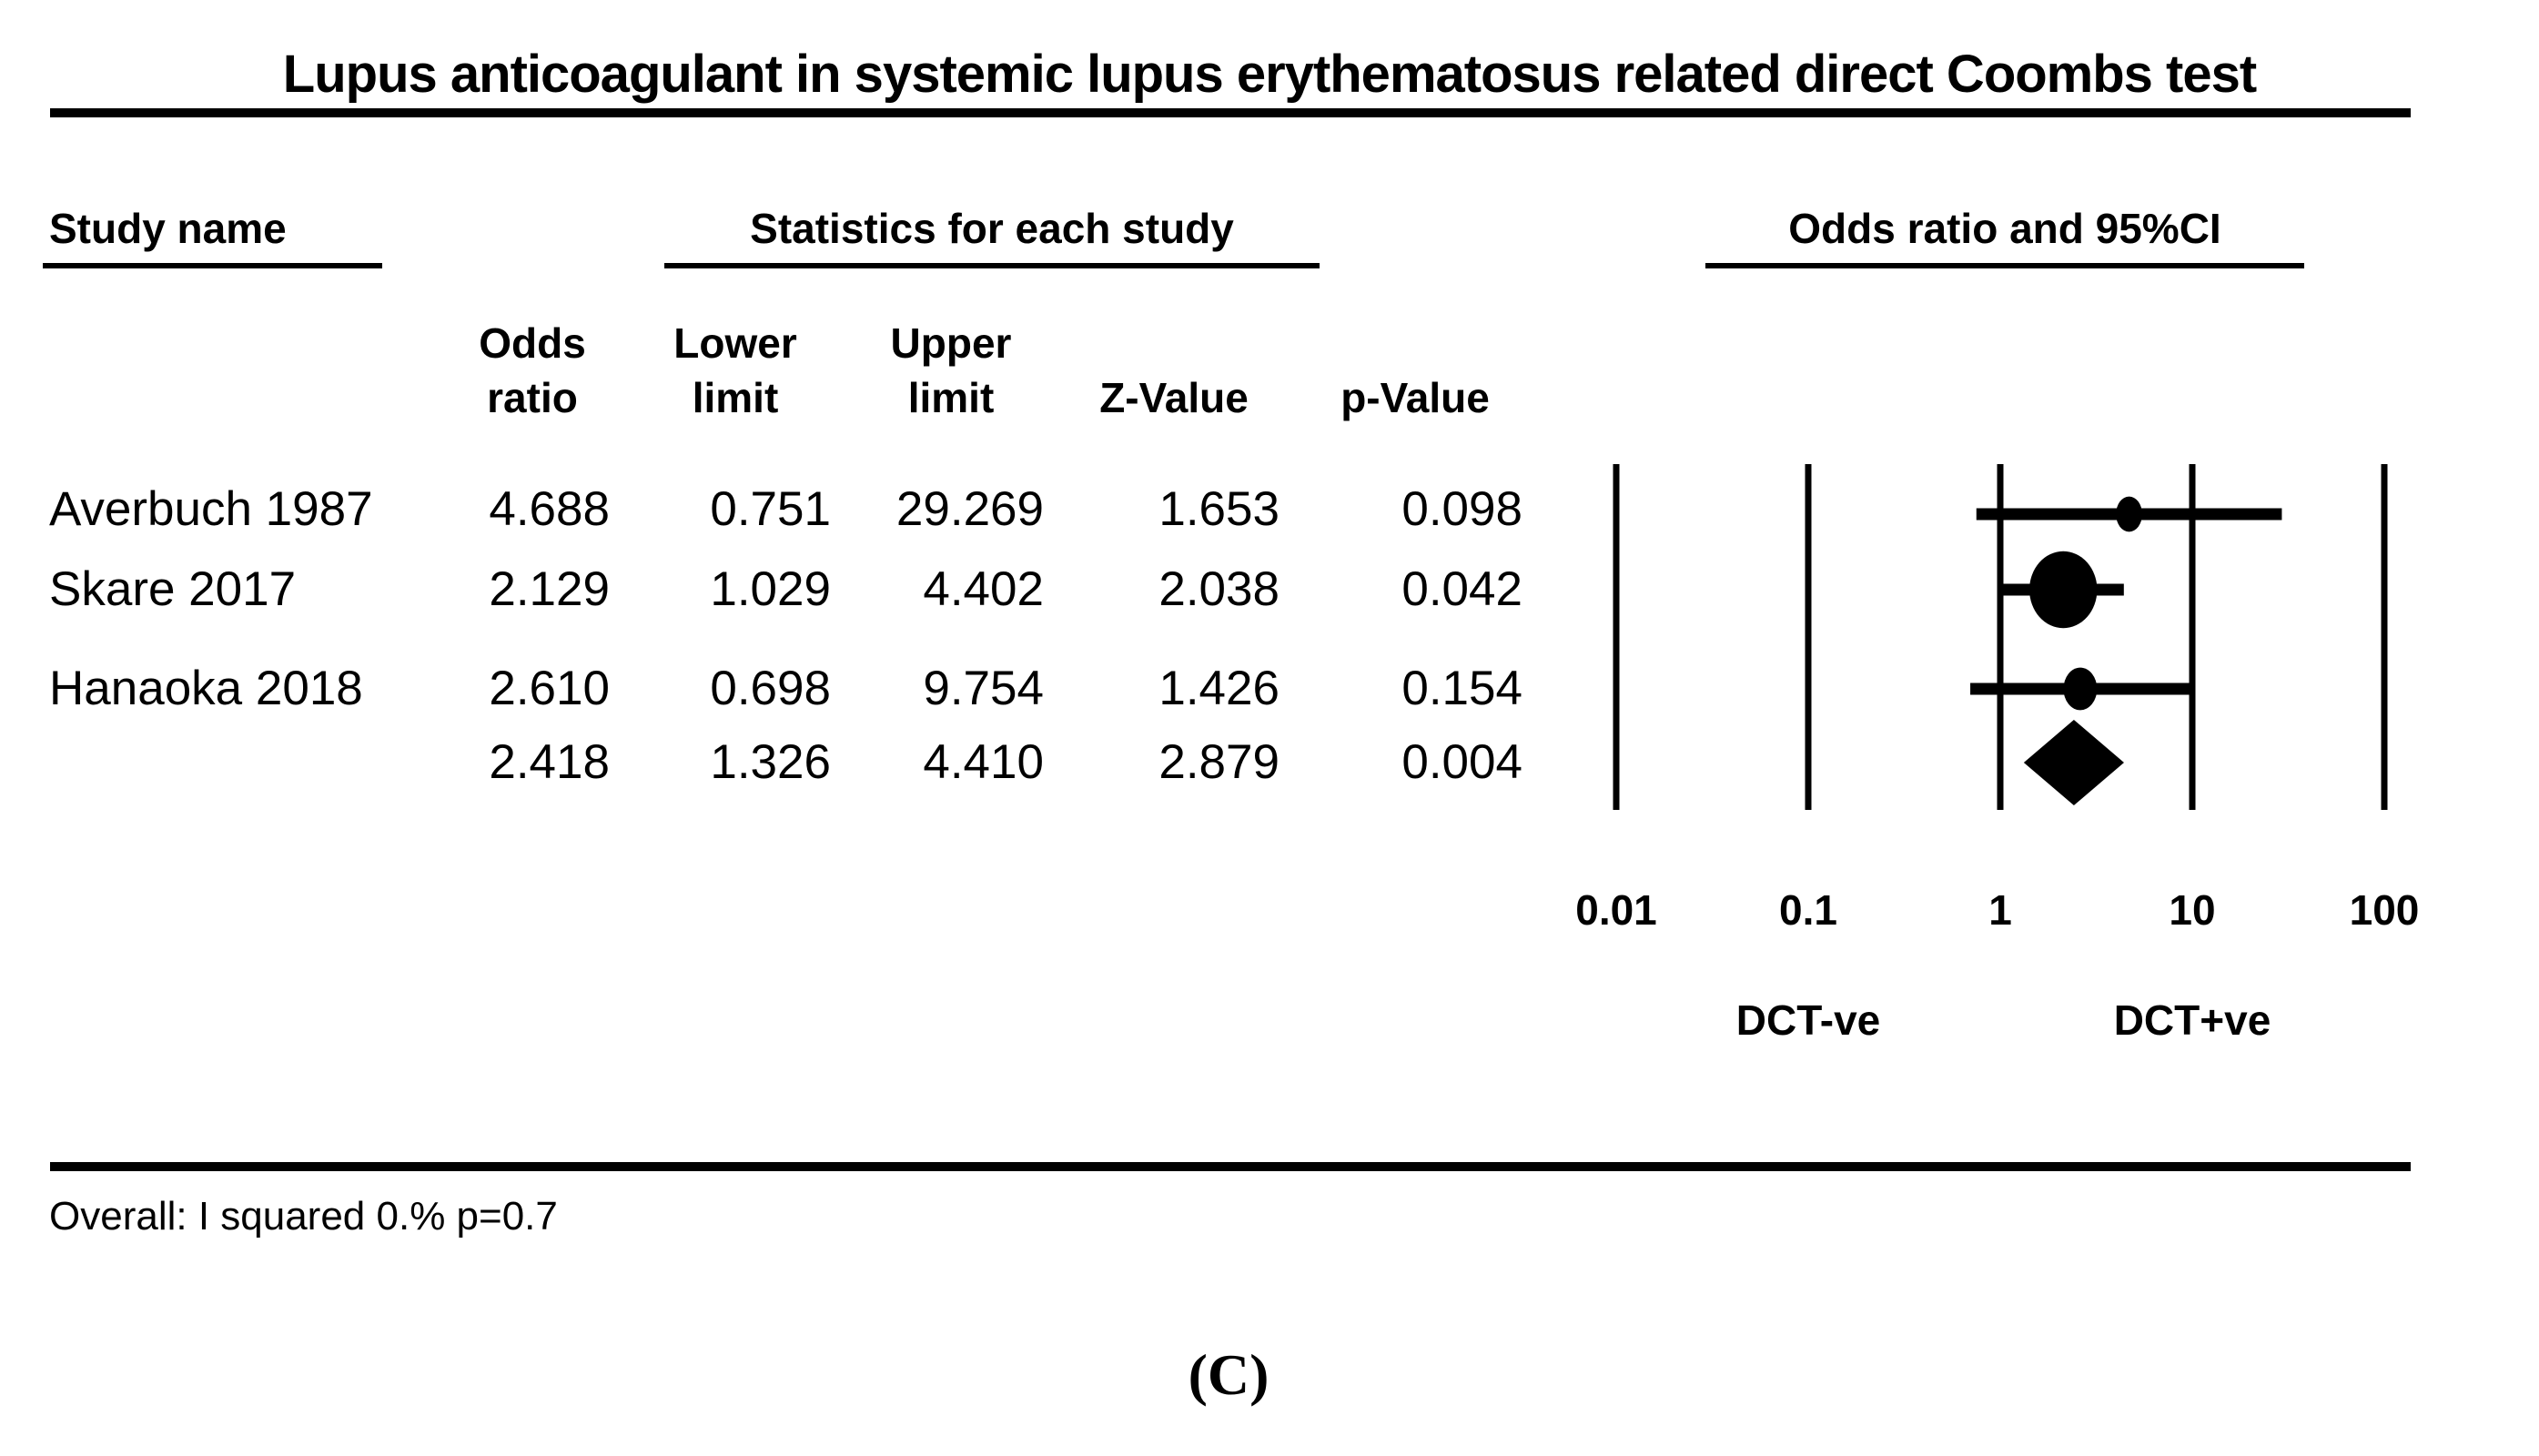 This screenshot has width=2539, height=1456. Describe the element at coordinates (1461, 589) in the screenshot. I see `p-value: 0.042` at that location.